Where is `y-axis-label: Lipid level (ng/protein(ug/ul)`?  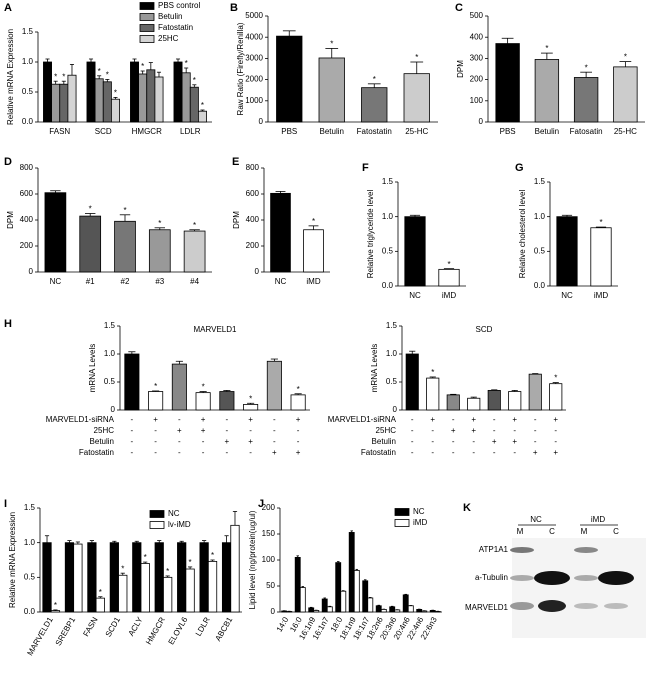 y-axis-label: Lipid level (ng/protein(ug/ul) is located at coordinates (252, 559).